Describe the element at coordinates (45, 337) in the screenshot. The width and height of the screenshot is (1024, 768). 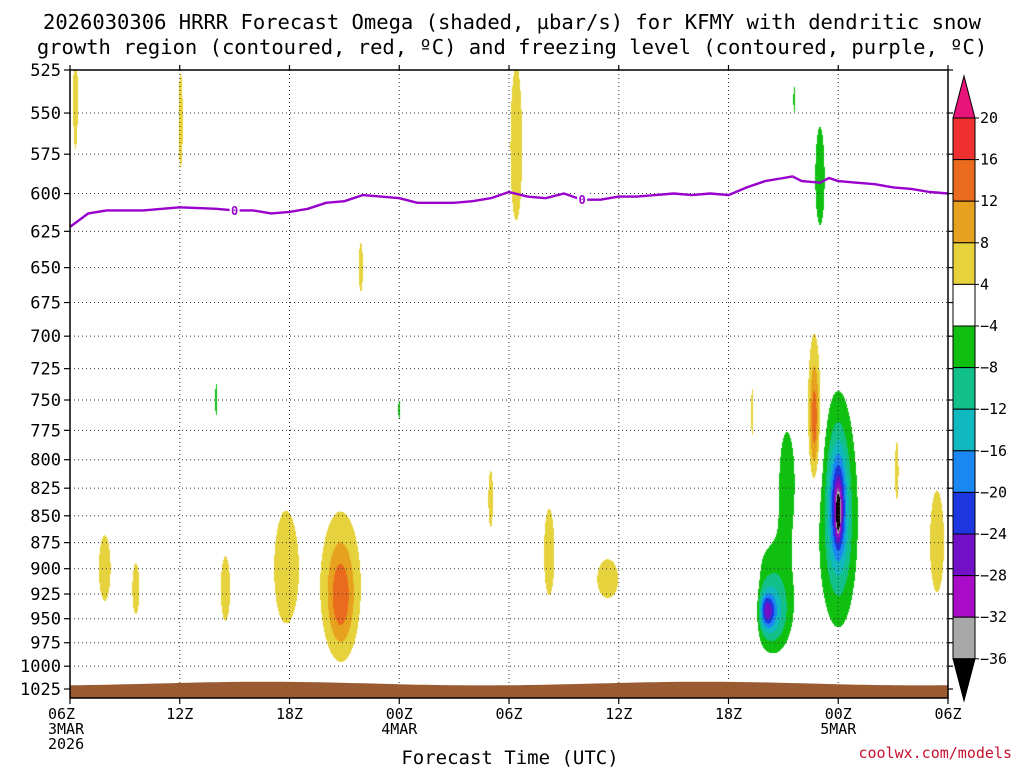
I see `y-tick-label: 700` at that location.